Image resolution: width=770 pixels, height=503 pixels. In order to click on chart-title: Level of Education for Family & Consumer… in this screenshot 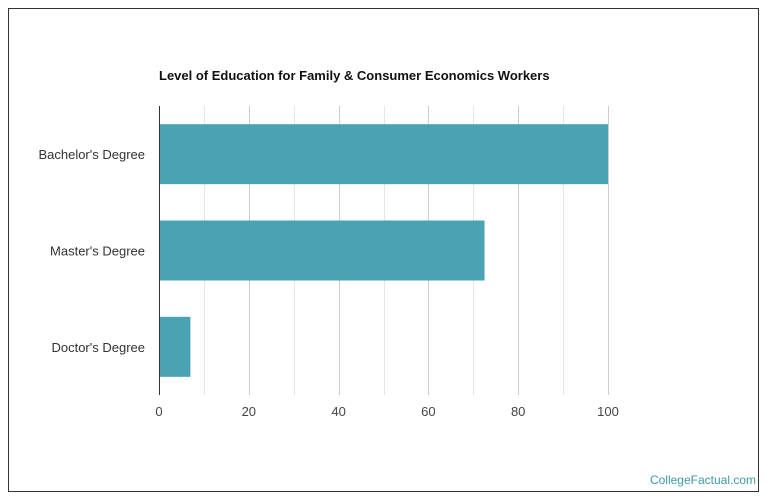, I will do `click(354, 75)`.